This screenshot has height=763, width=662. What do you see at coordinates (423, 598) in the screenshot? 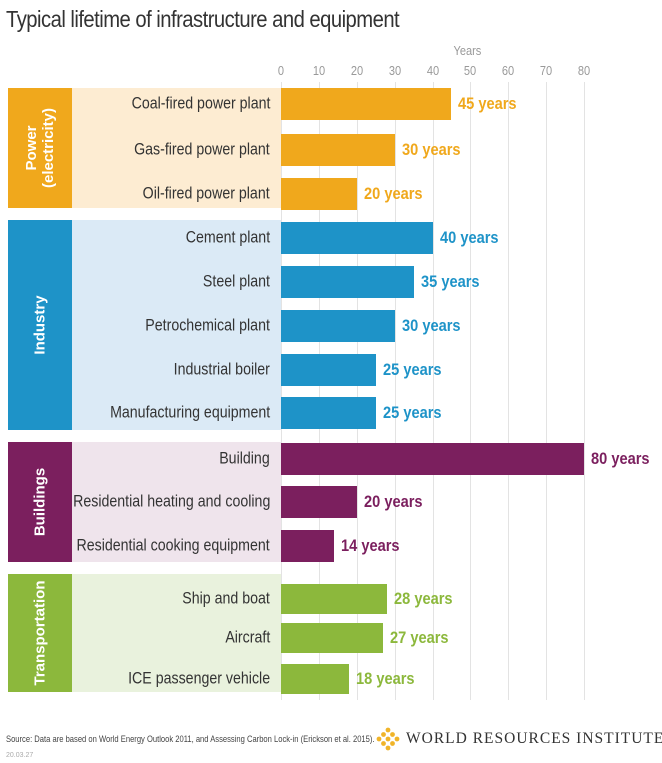
I see `value-label: 28 years` at bounding box center [423, 598].